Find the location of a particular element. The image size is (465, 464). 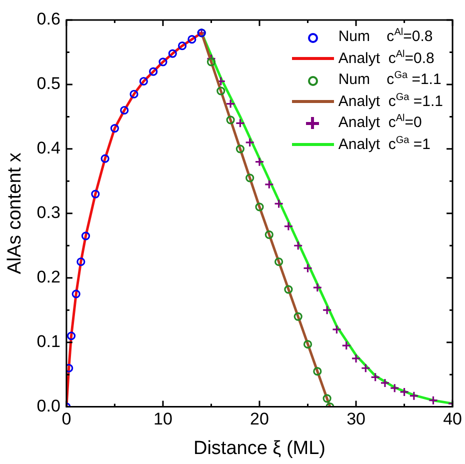

legend-label: Analyt c$^{Ga}$ =1.1 is located at coordinates (390, 101).